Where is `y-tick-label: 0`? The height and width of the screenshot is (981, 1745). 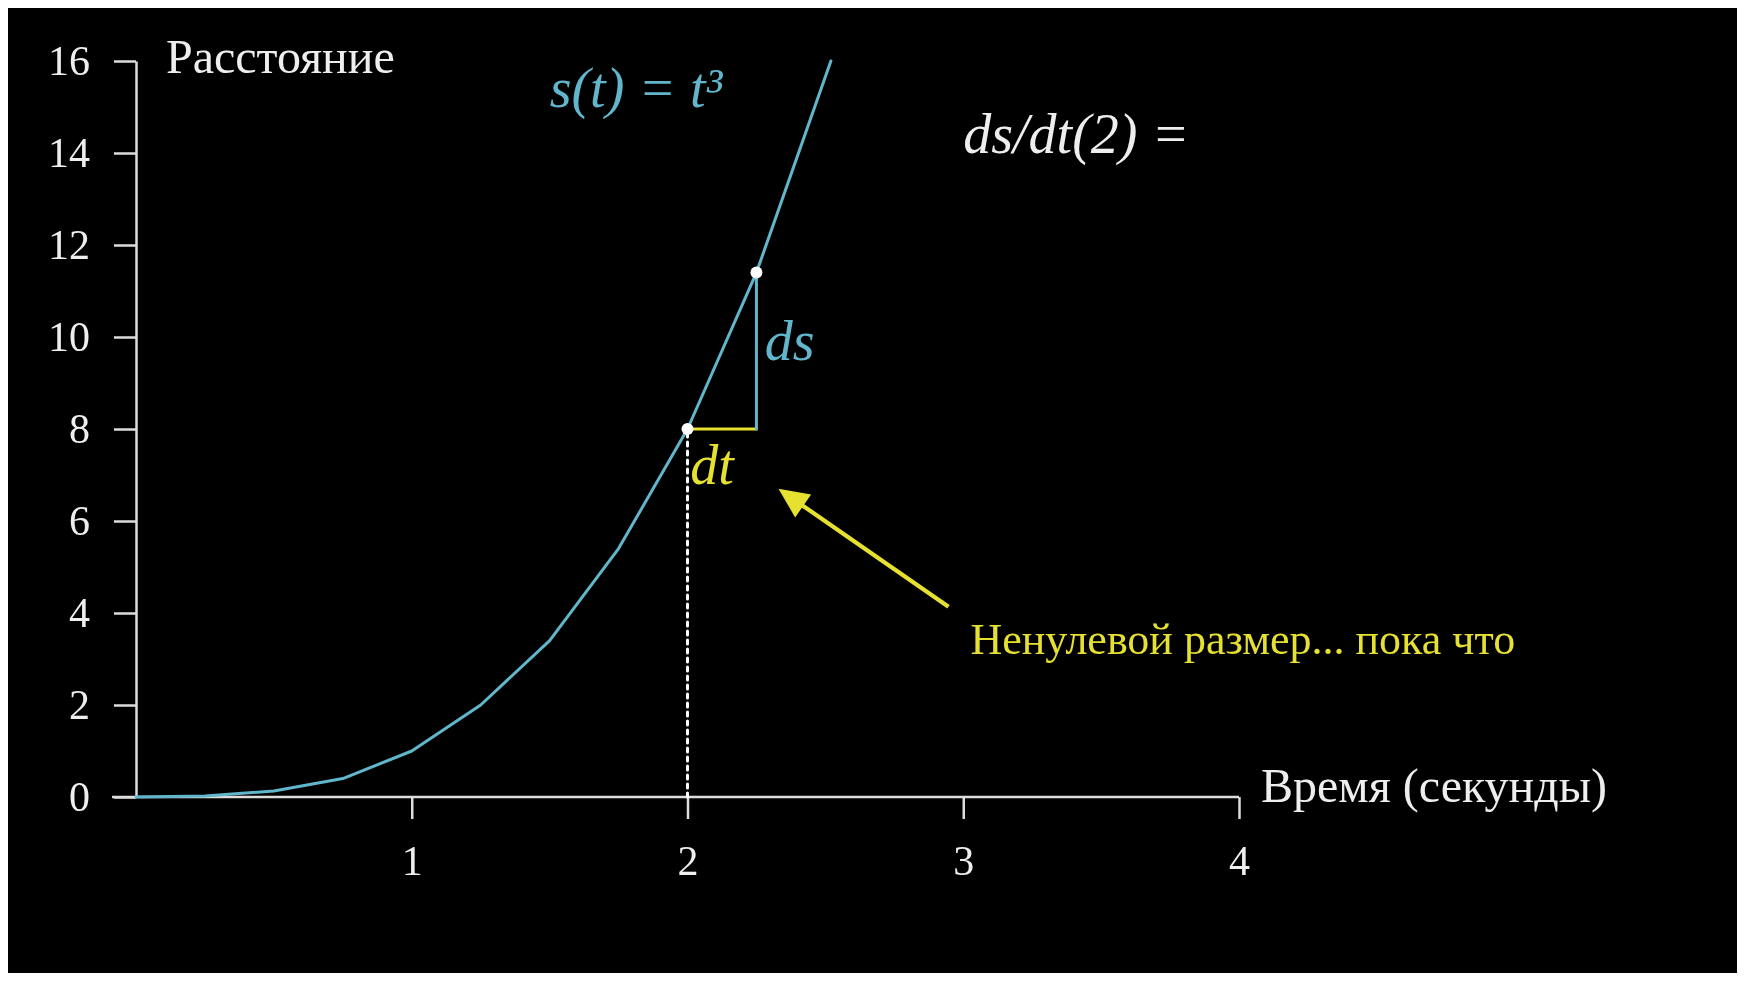 y-tick-label: 0 is located at coordinates (79, 796).